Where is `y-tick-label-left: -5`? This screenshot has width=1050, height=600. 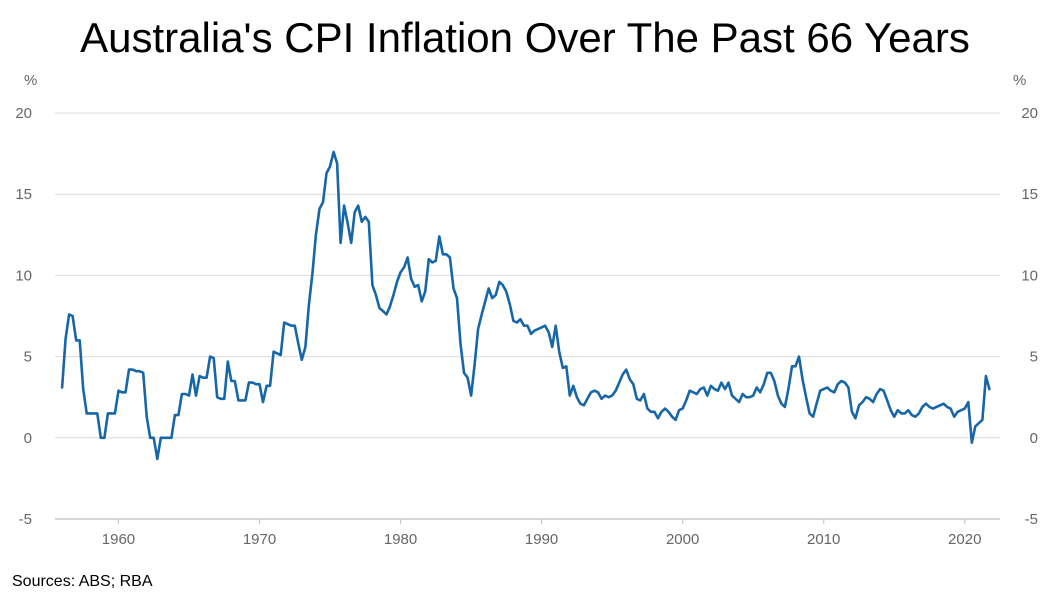
y-tick-label-left: -5 is located at coordinates (25, 519).